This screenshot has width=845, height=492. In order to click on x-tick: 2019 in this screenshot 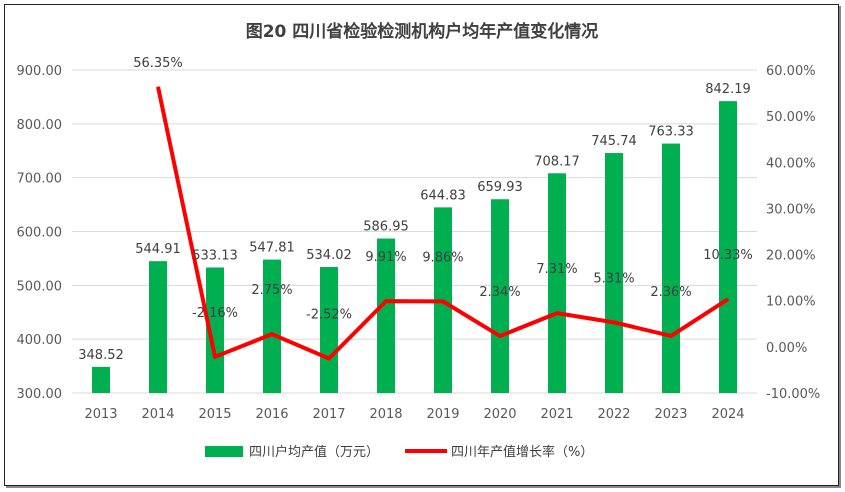, I will do `click(442, 414)`.